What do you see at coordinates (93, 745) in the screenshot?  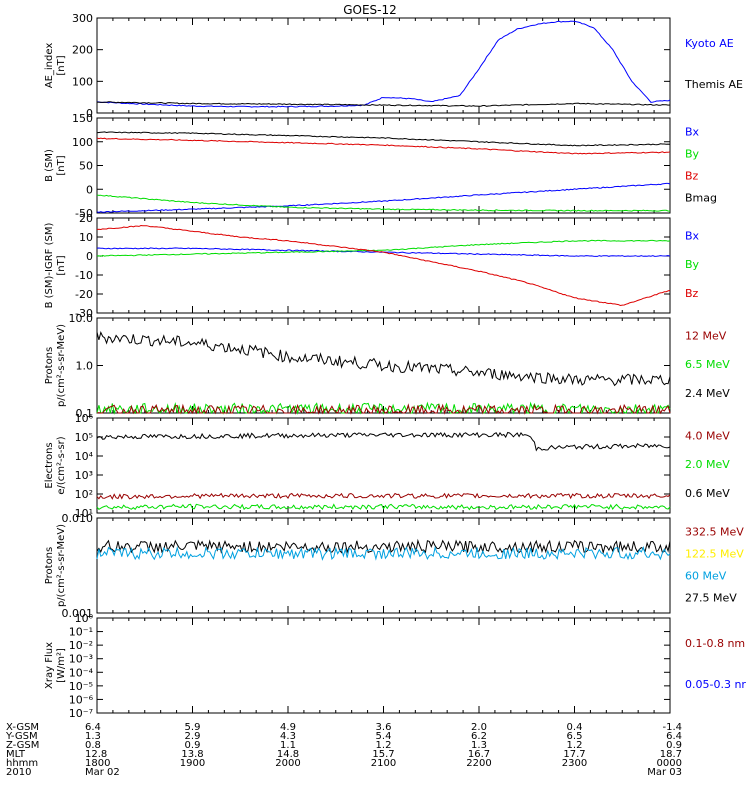 I see `ephem-value: 0.8` at bounding box center [93, 745].